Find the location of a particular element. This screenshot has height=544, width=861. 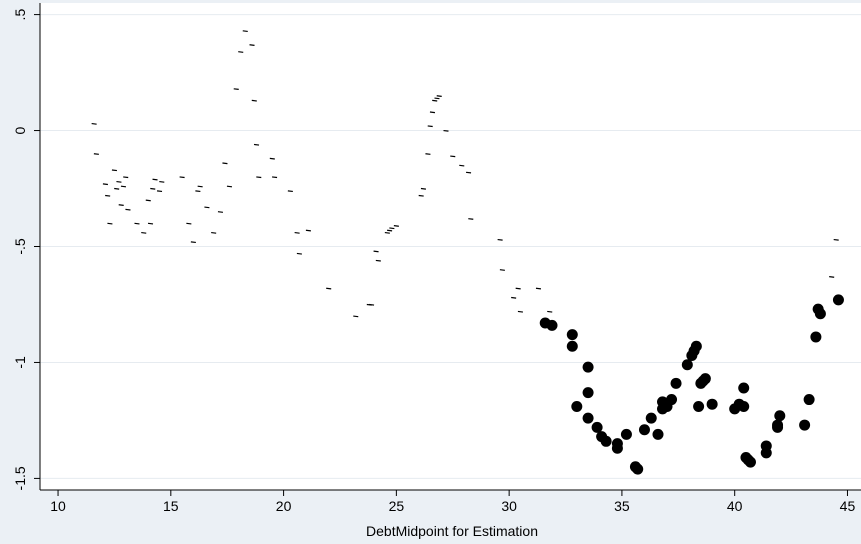

x-tick-label-5: 35 is located at coordinates (622, 506).